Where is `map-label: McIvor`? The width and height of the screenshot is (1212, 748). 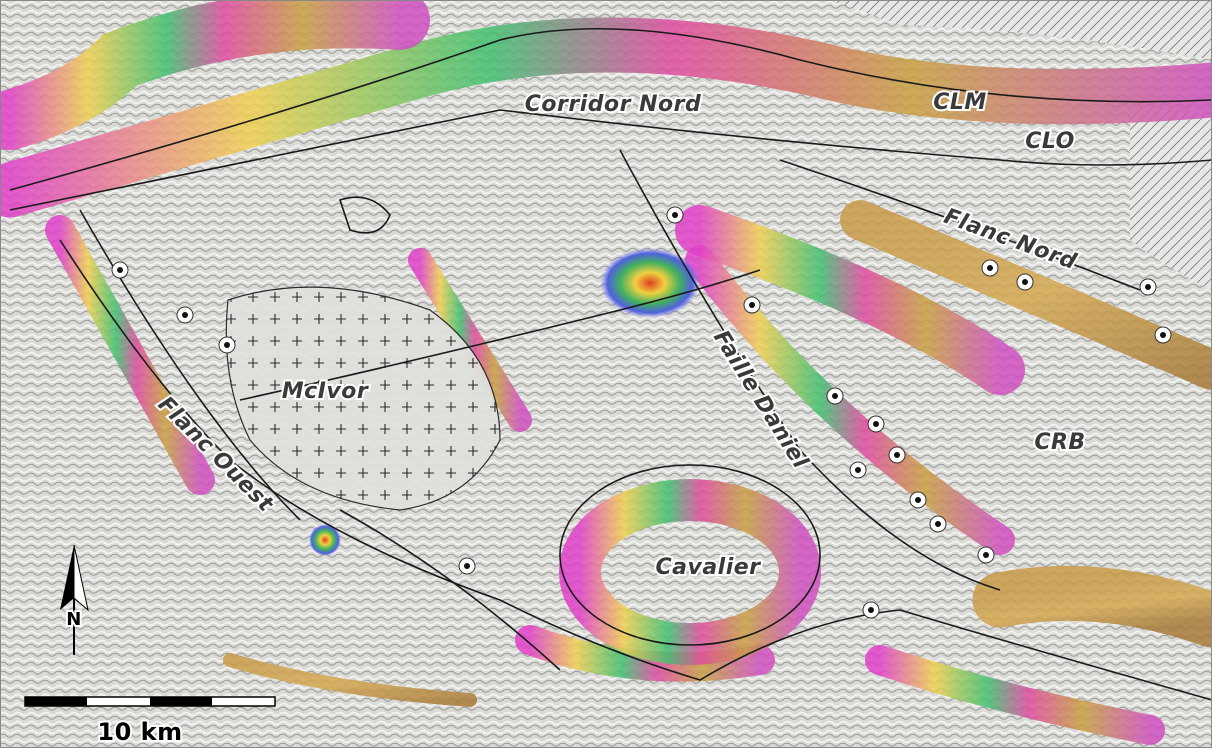 map-label: McIvor is located at coordinates (325, 391).